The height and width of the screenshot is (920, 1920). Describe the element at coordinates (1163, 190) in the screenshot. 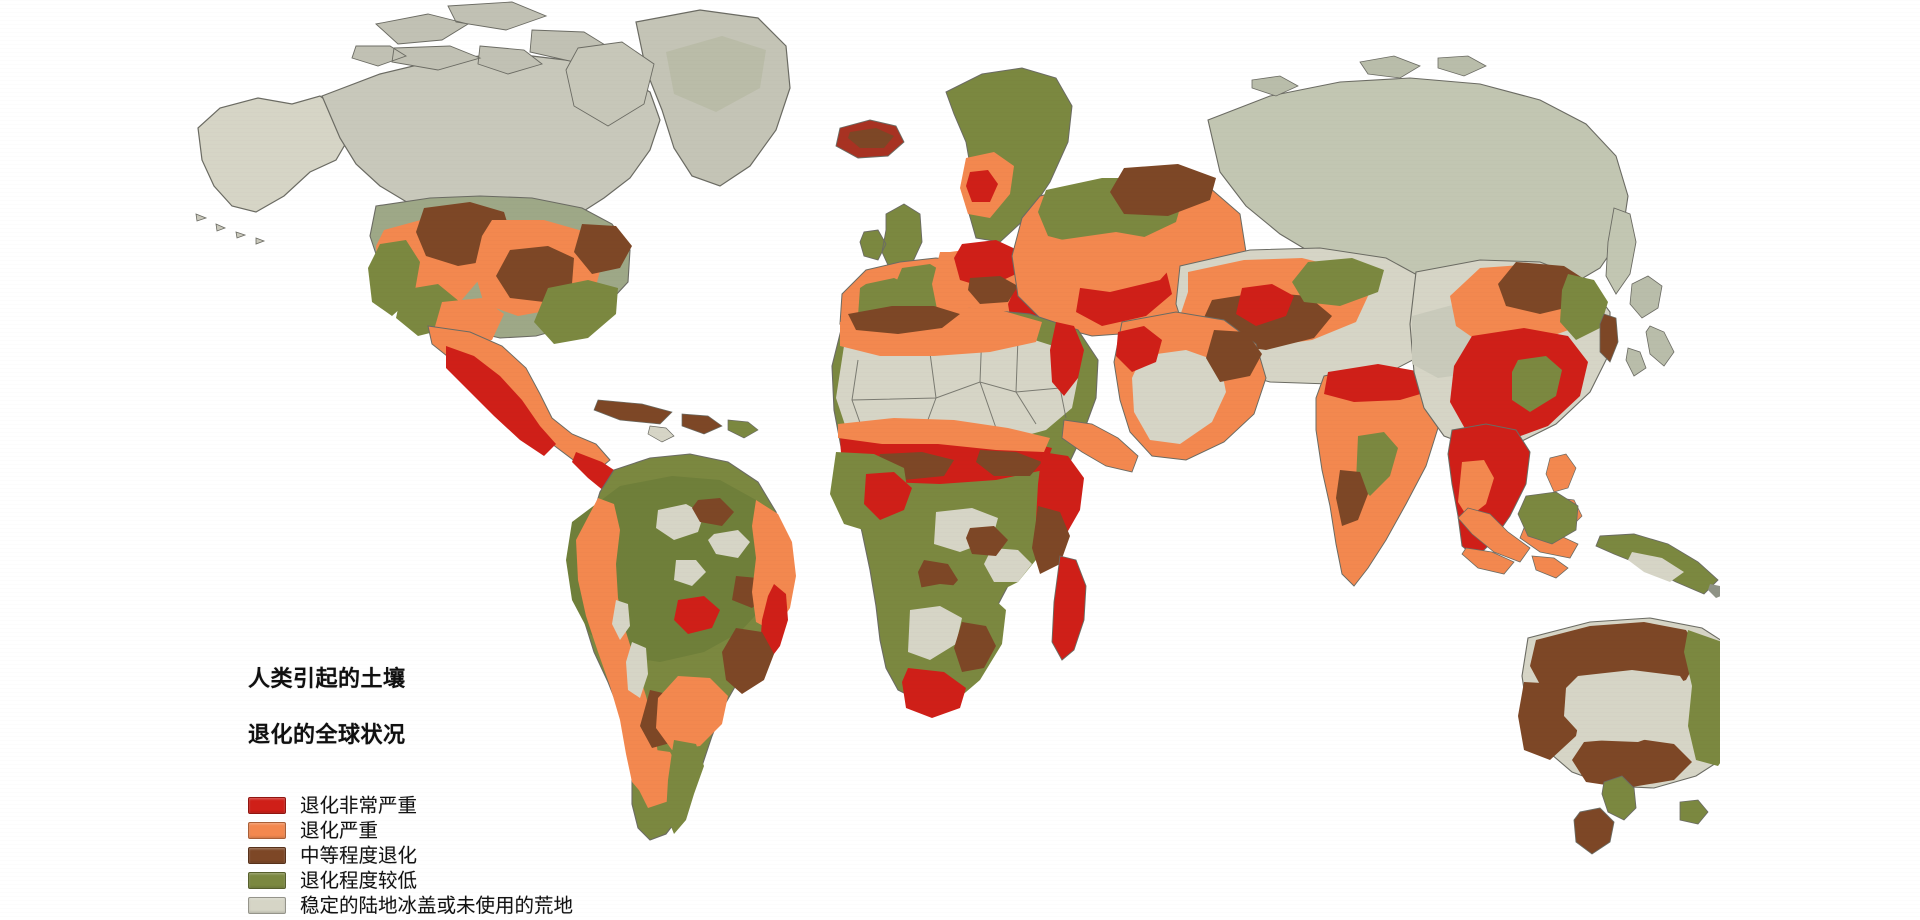

I see `eastern-europe-moderate` at that location.